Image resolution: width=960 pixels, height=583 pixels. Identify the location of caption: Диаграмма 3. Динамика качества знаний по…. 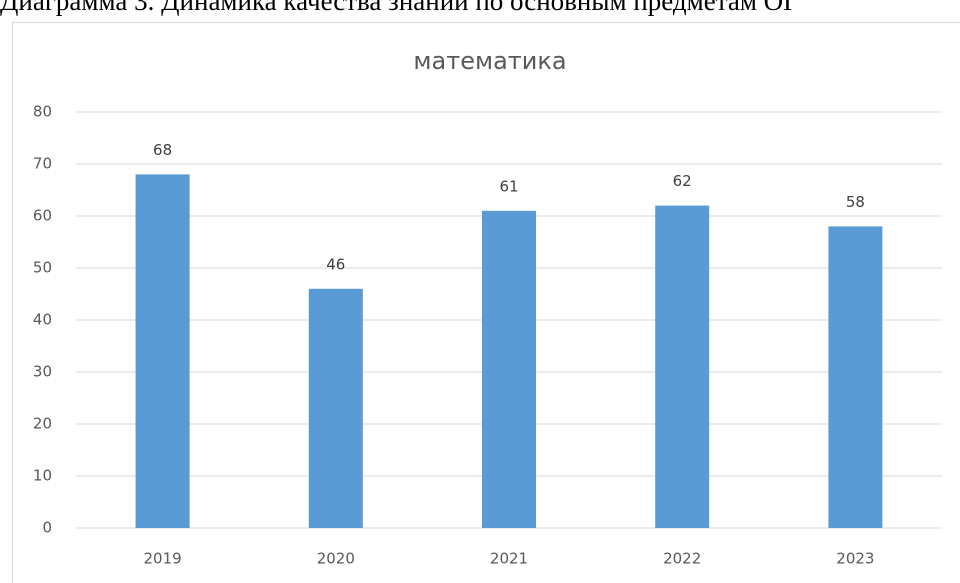
(399, 8).